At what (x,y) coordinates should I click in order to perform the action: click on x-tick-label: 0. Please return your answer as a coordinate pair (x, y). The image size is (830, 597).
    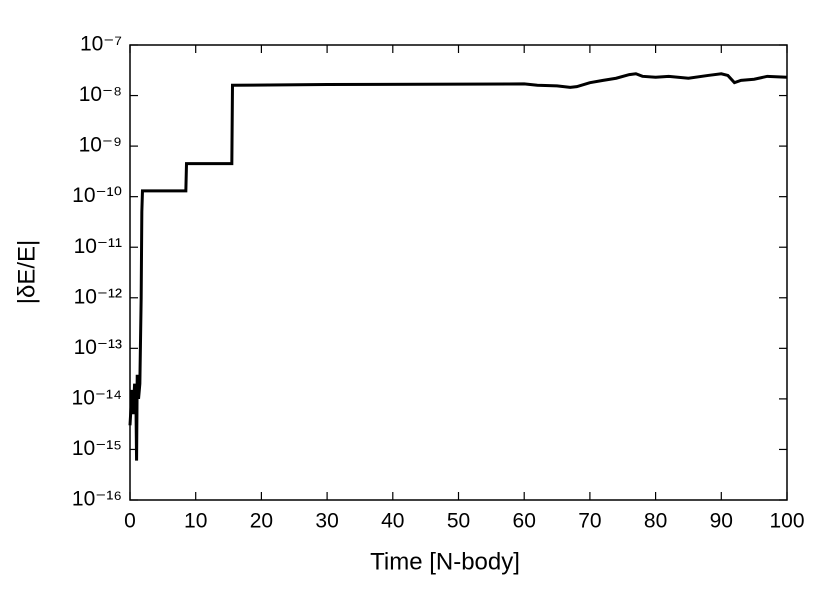
    Looking at the image, I should click on (130, 521).